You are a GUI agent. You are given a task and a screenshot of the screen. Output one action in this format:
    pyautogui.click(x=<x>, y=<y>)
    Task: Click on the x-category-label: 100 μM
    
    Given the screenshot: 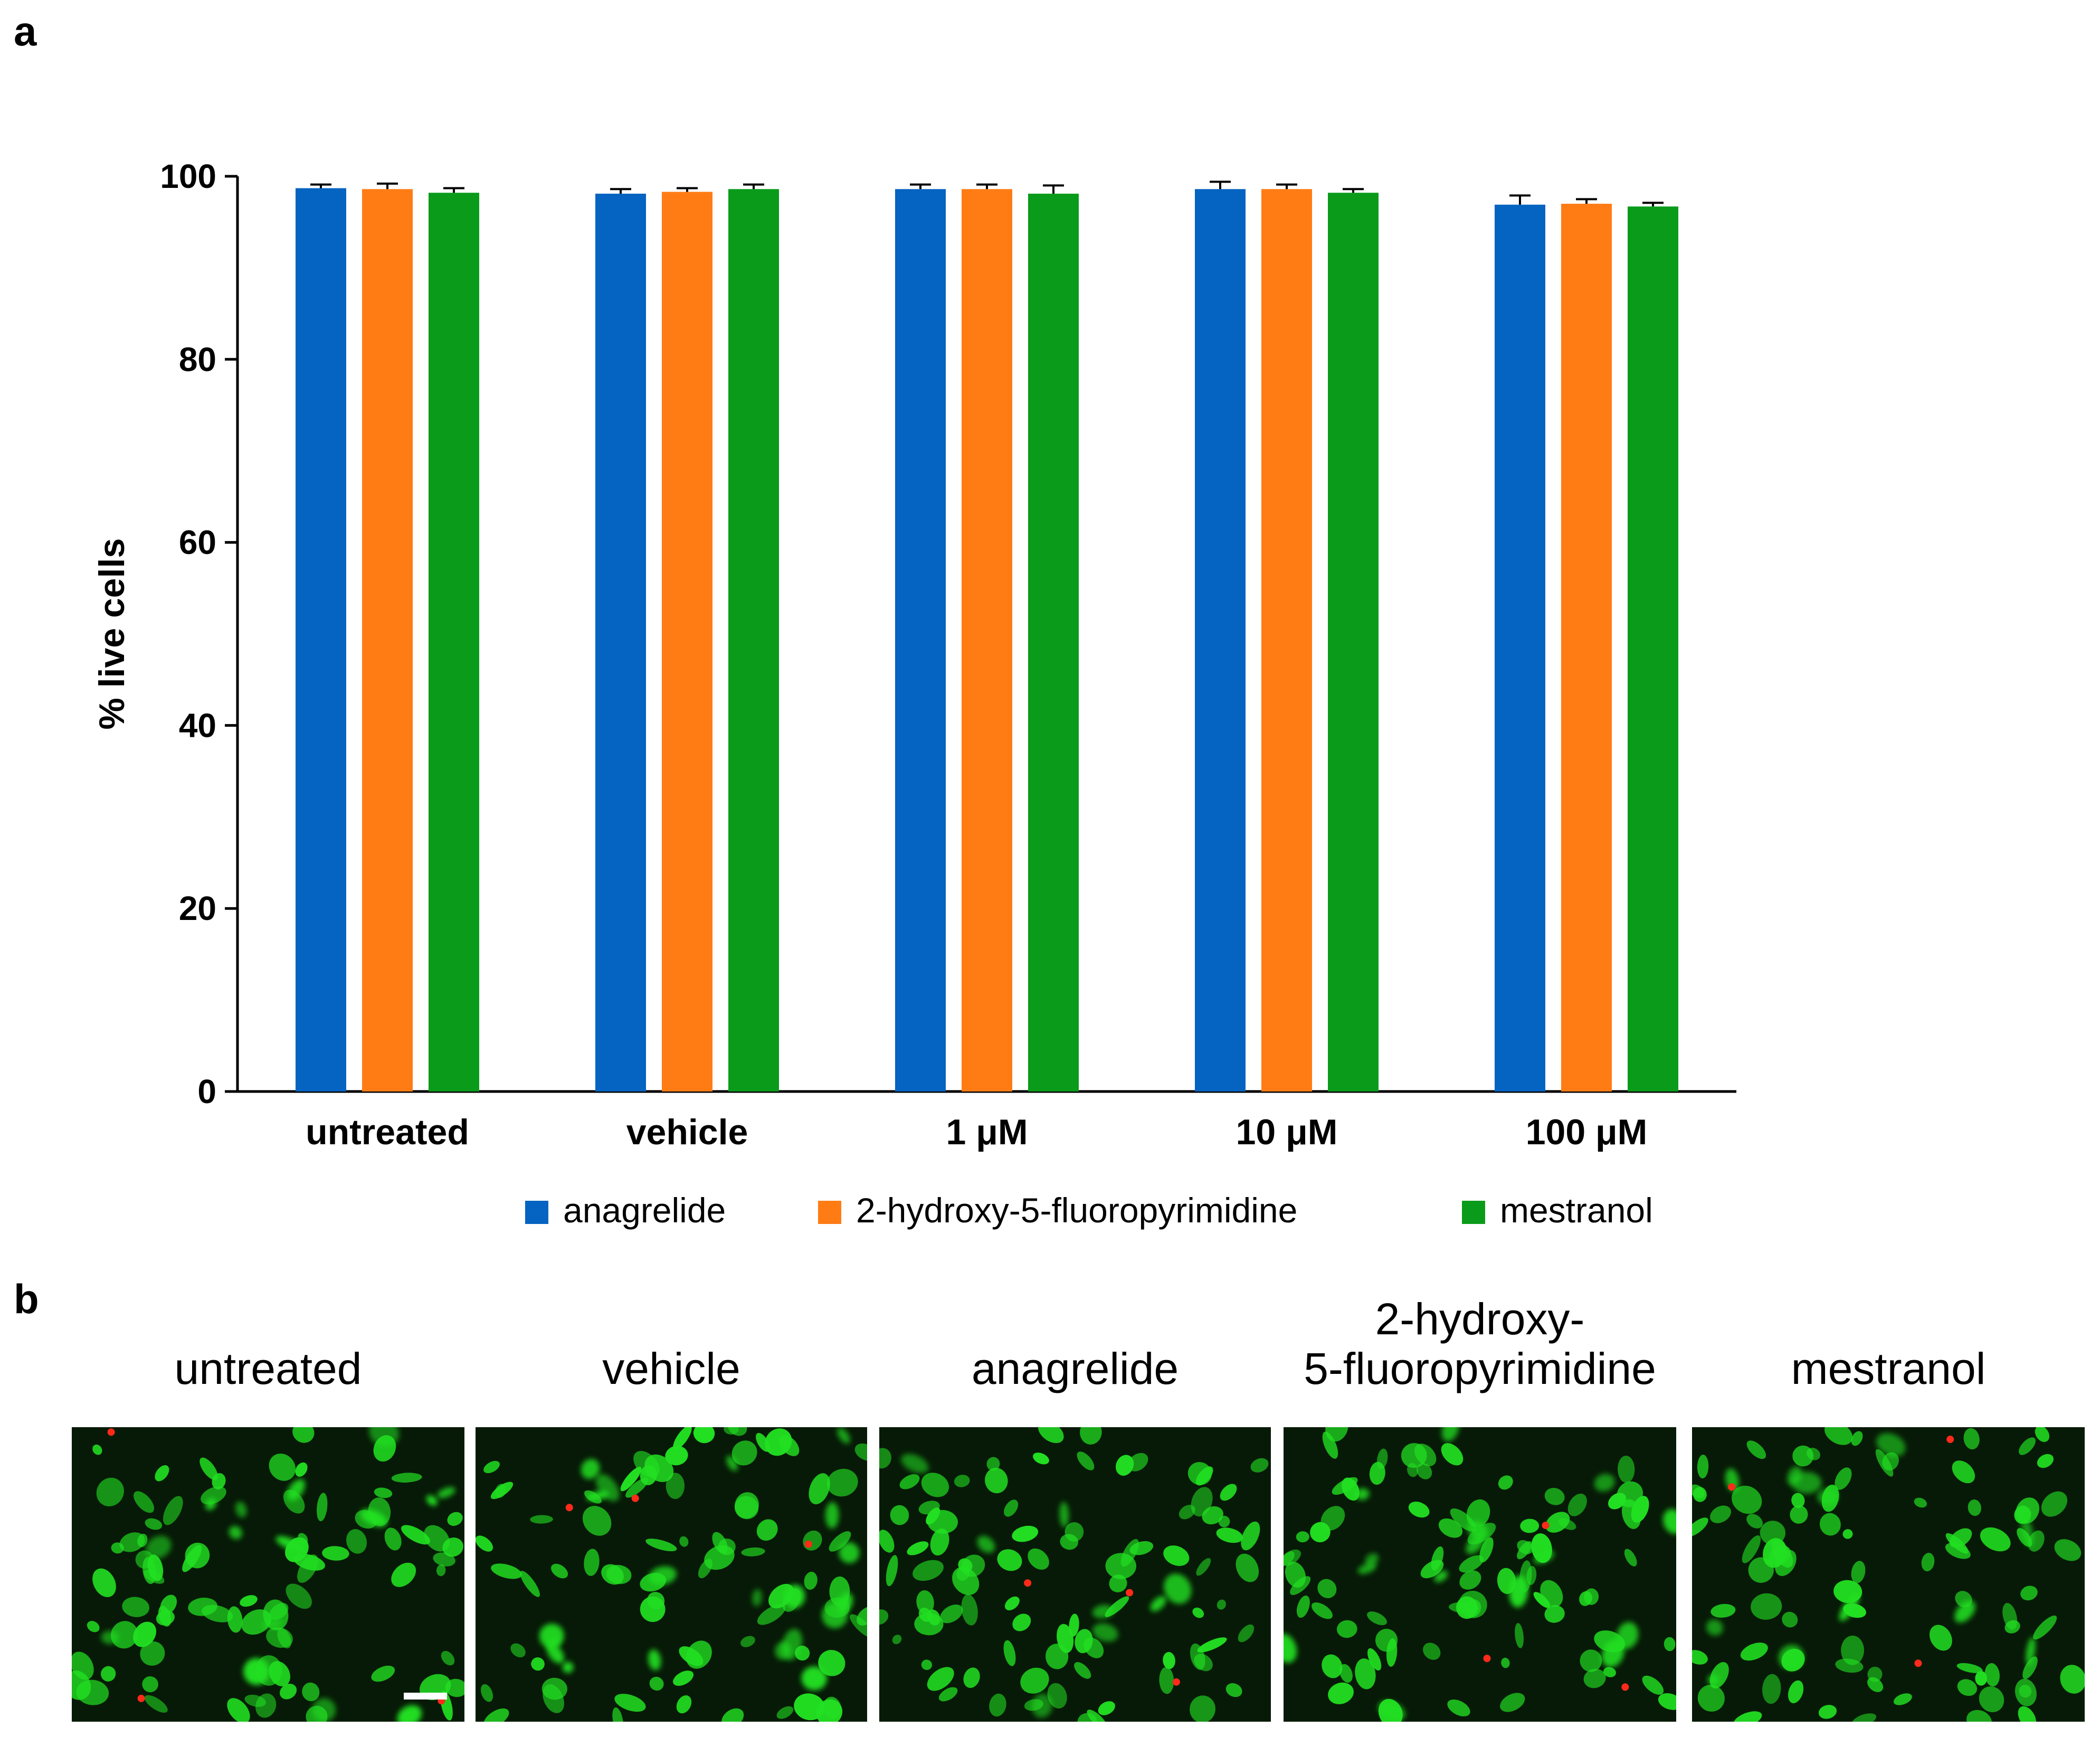 What is the action you would take?
    pyautogui.click(x=1587, y=1132)
    